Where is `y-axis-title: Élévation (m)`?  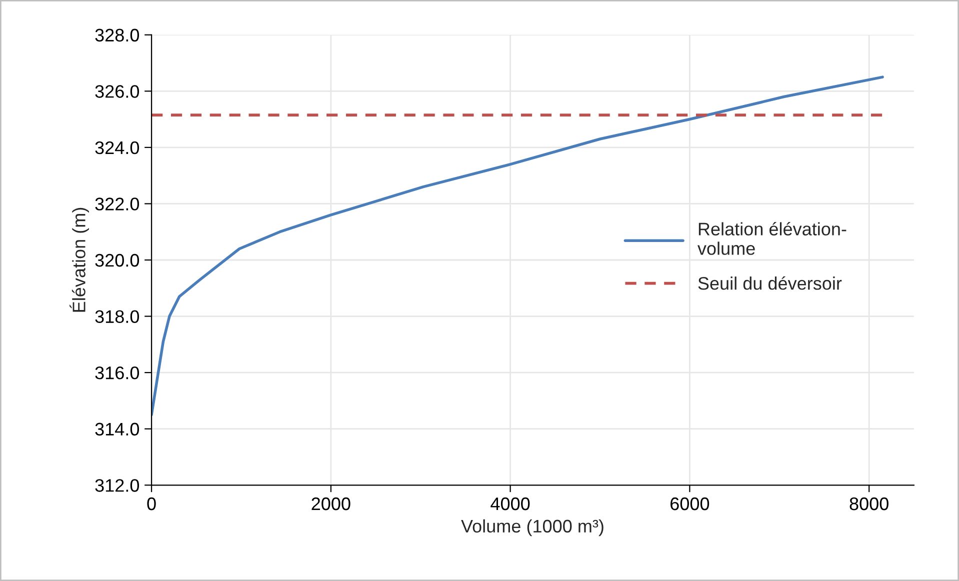 y-axis-title: Élévation (m) is located at coordinates (79, 260).